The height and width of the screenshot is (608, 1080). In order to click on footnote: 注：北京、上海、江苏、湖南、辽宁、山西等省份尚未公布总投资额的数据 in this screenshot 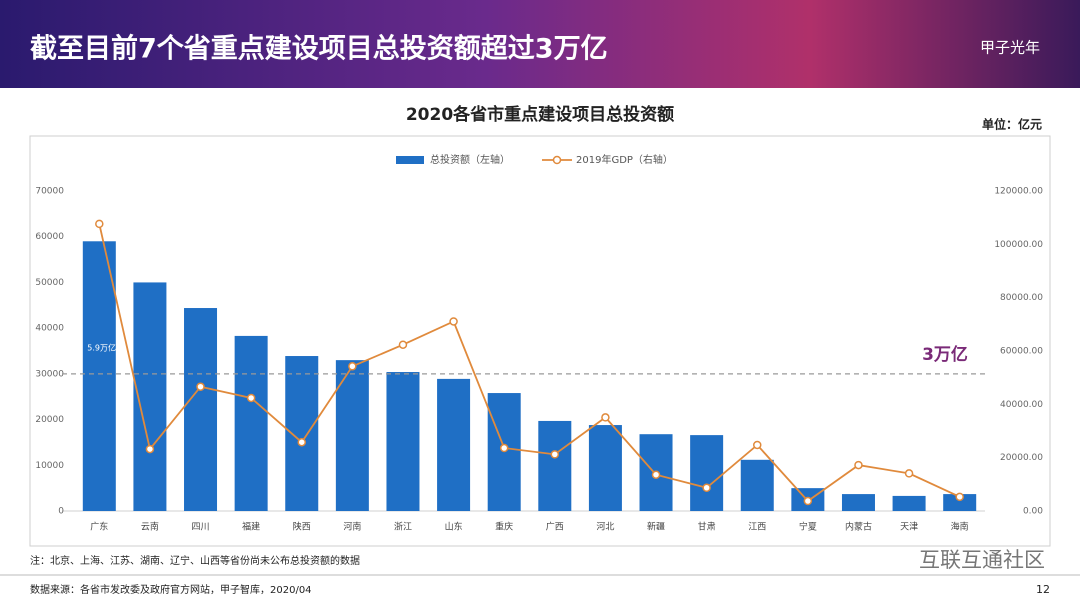, I will do `click(195, 560)`.